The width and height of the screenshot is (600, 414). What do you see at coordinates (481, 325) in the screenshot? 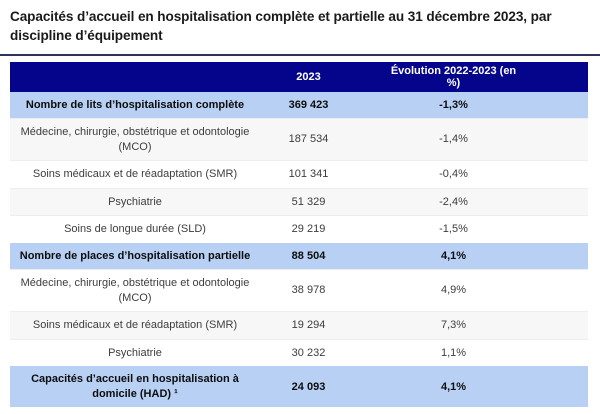
I see `row-evolution: 7,3%` at bounding box center [481, 325].